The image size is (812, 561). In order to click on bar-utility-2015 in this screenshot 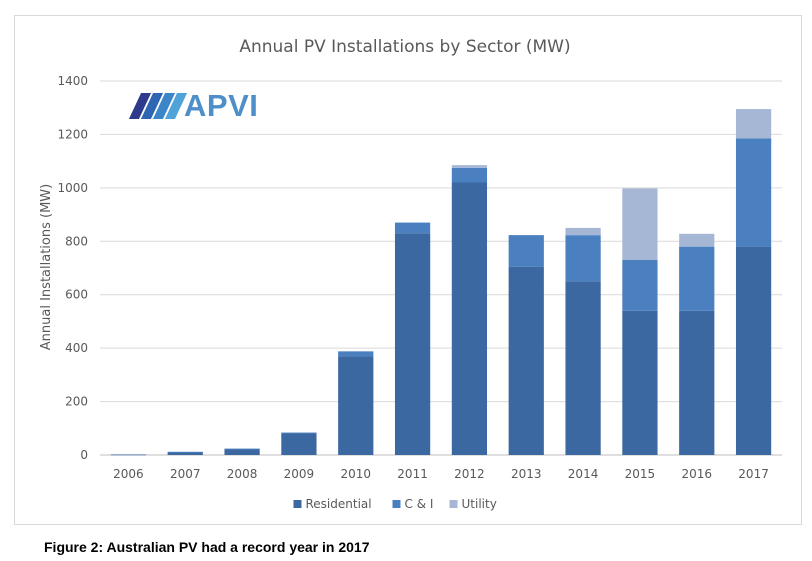, I will do `click(640, 224)`.